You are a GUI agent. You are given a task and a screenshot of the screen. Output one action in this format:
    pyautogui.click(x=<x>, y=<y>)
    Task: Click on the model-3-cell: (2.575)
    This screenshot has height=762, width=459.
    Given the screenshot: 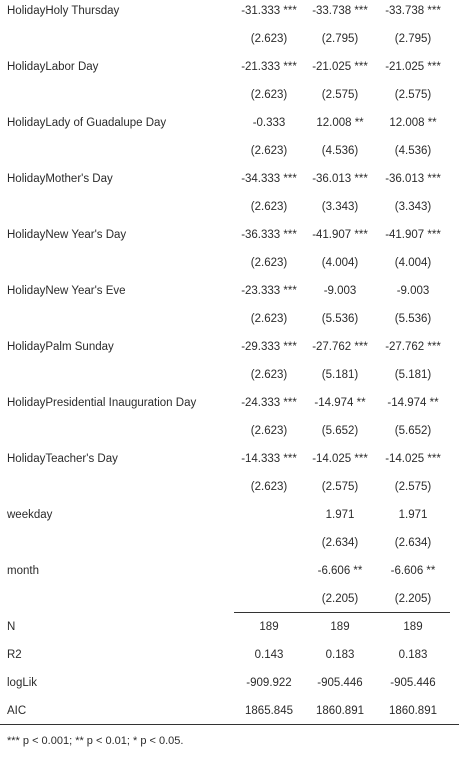 What is the action you would take?
    pyautogui.click(x=413, y=487)
    